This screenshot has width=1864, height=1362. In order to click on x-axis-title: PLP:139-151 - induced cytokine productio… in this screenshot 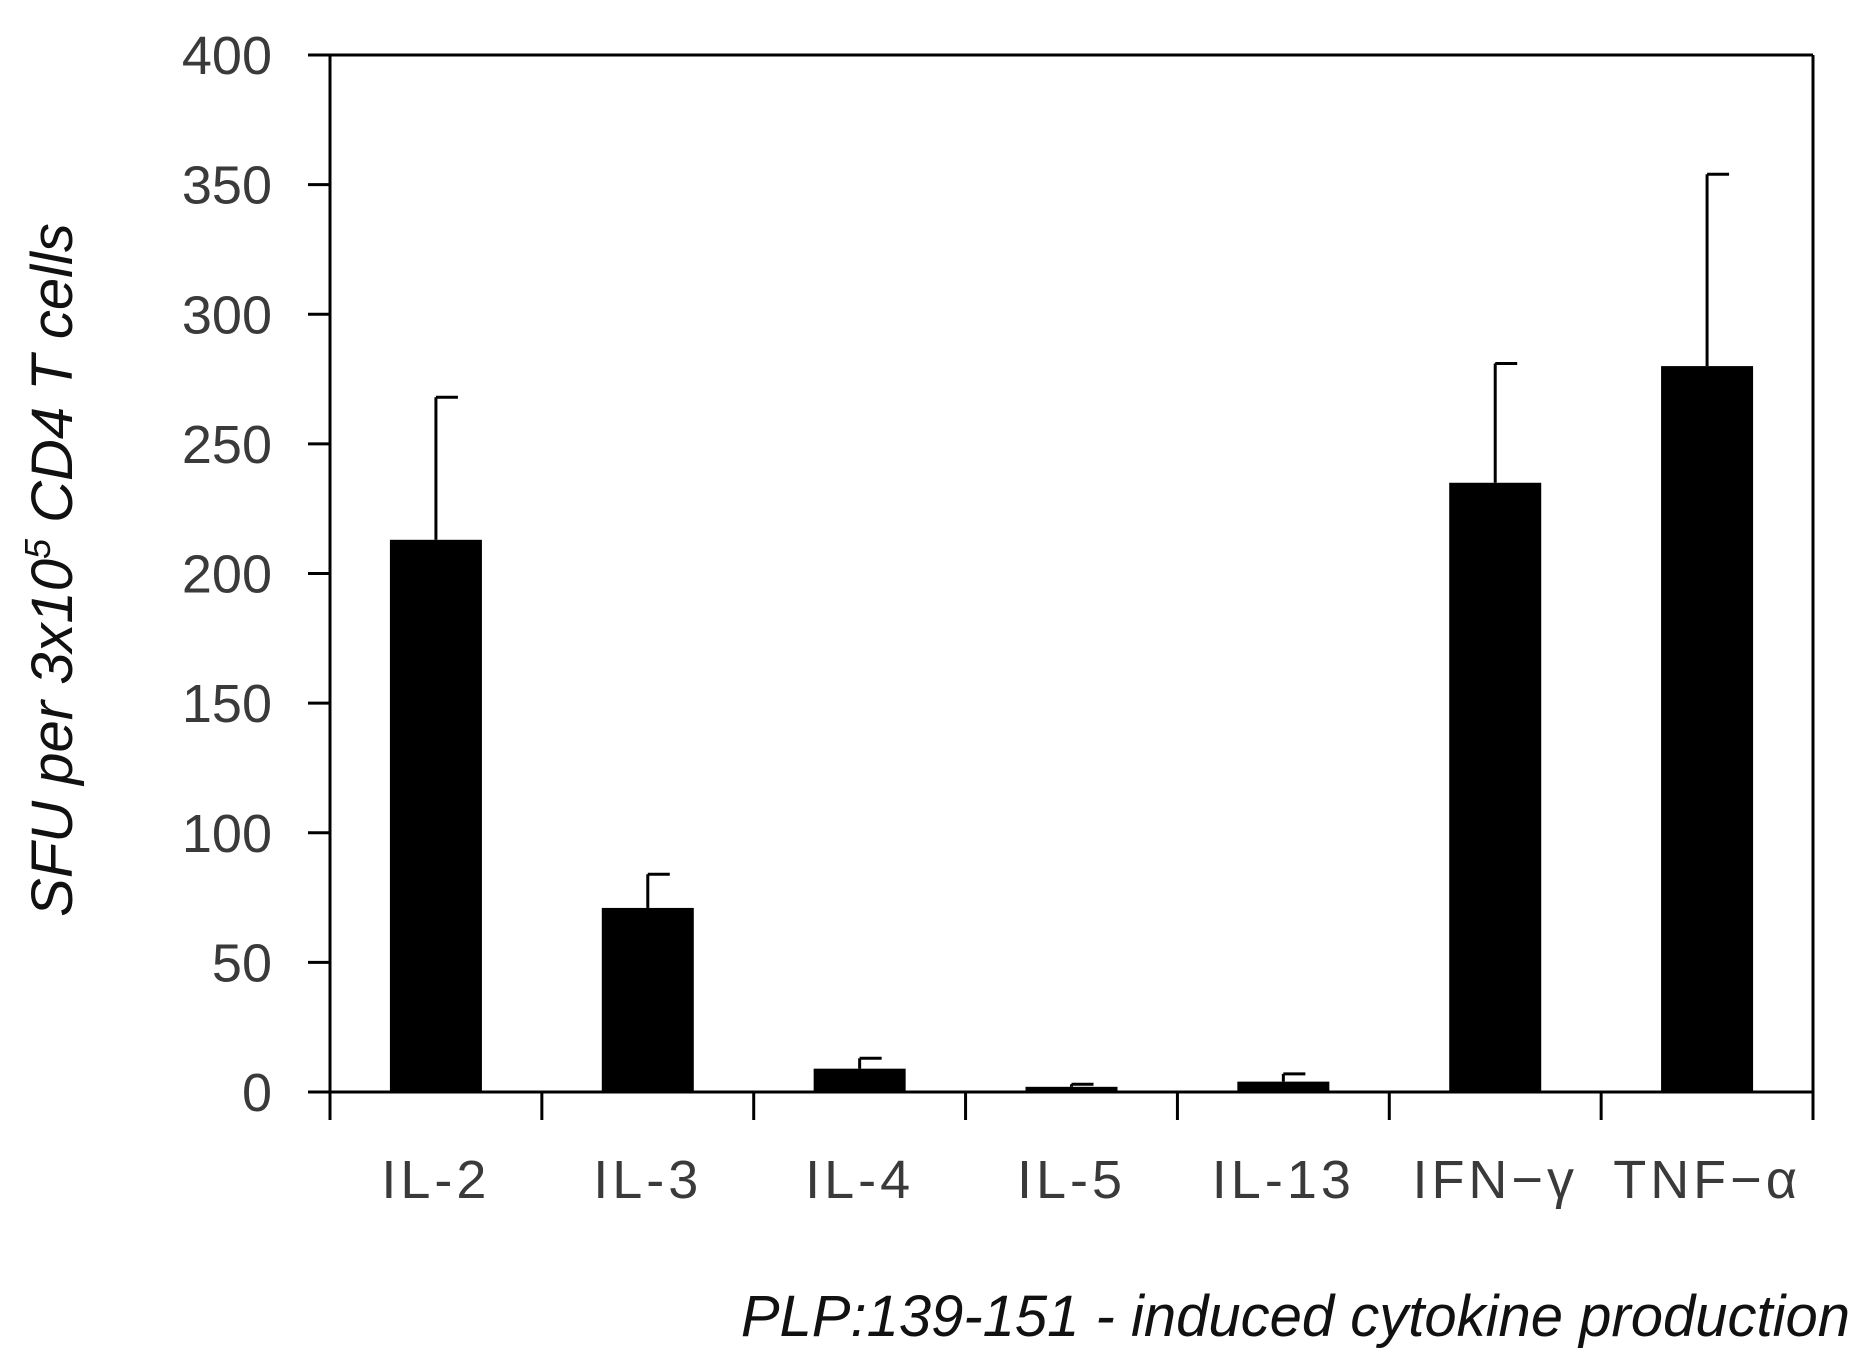, I will do `click(1295, 1316)`.